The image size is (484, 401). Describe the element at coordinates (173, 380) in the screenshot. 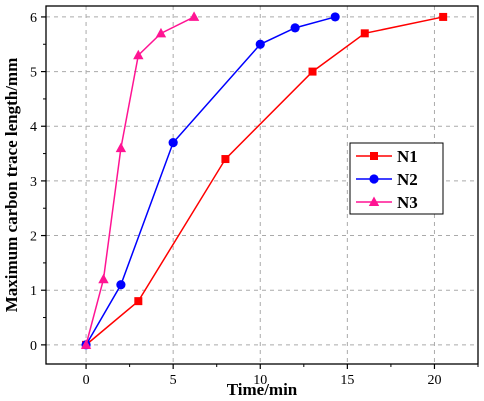

I see `x-tick-label: 5` at that location.